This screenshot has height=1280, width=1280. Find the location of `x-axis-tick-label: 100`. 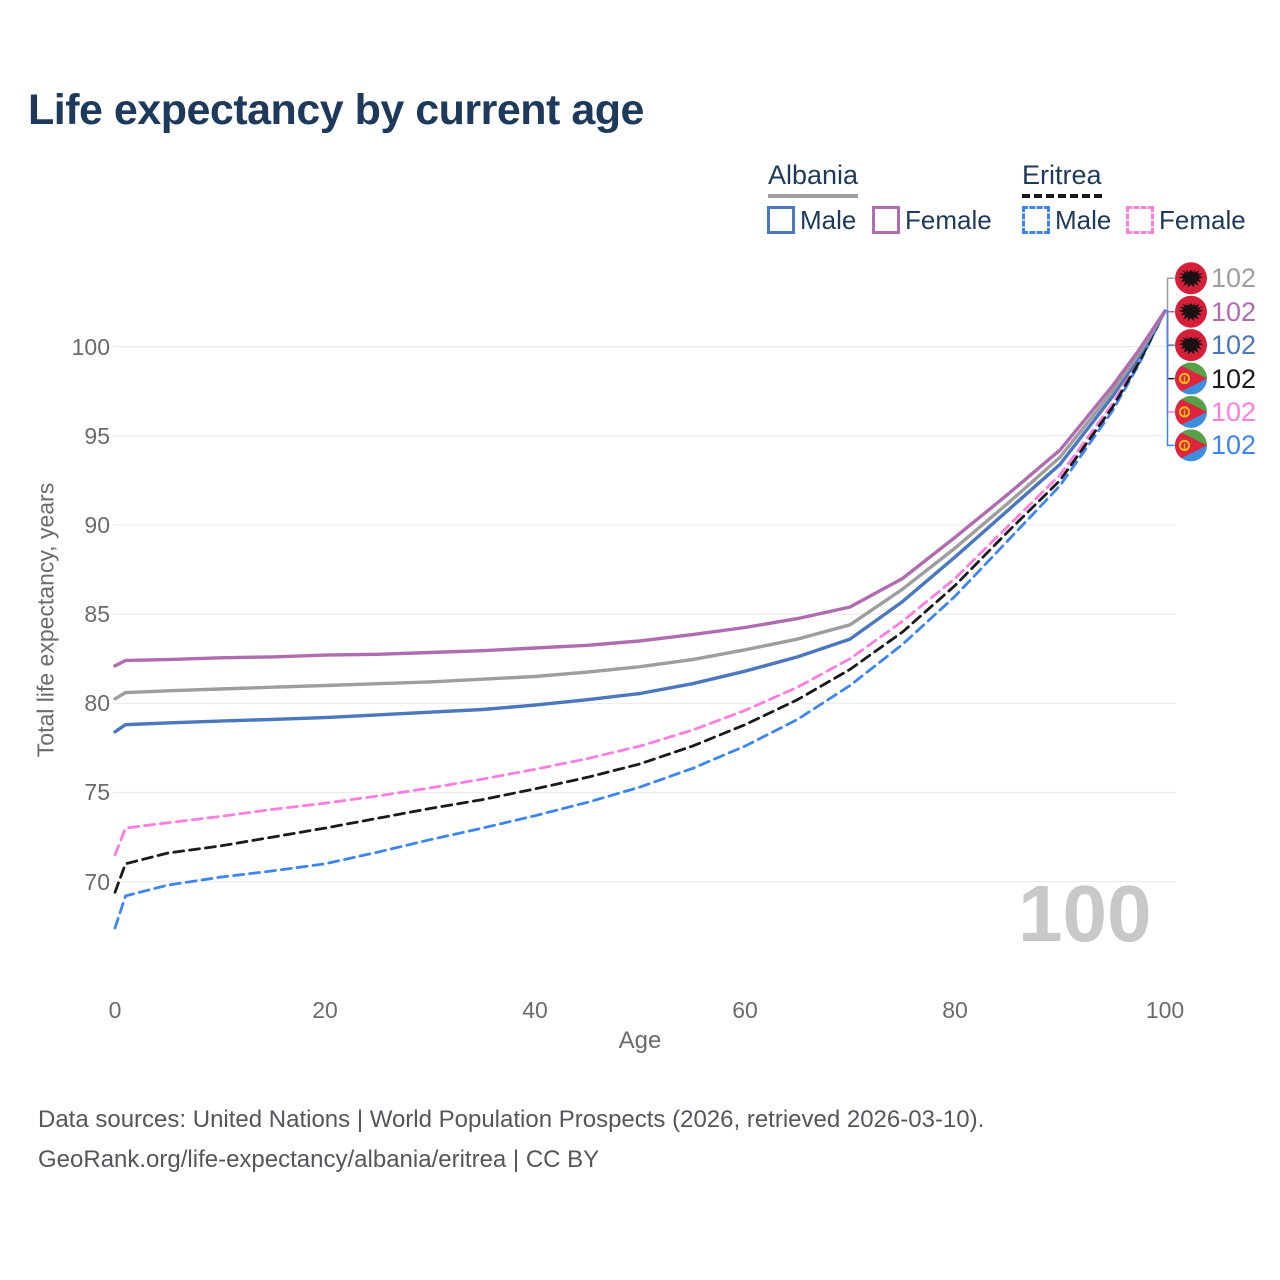

x-axis-tick-label: 100 is located at coordinates (1165, 1010).